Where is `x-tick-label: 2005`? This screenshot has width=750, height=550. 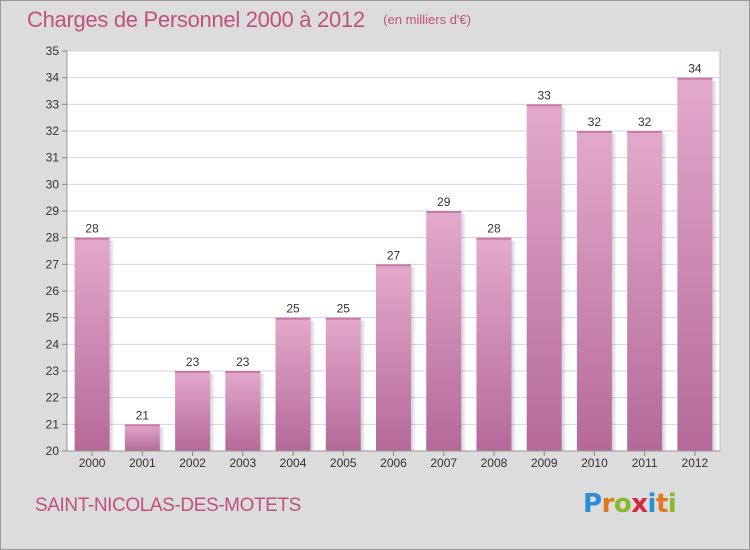
x-tick-label: 2005 is located at coordinates (343, 463).